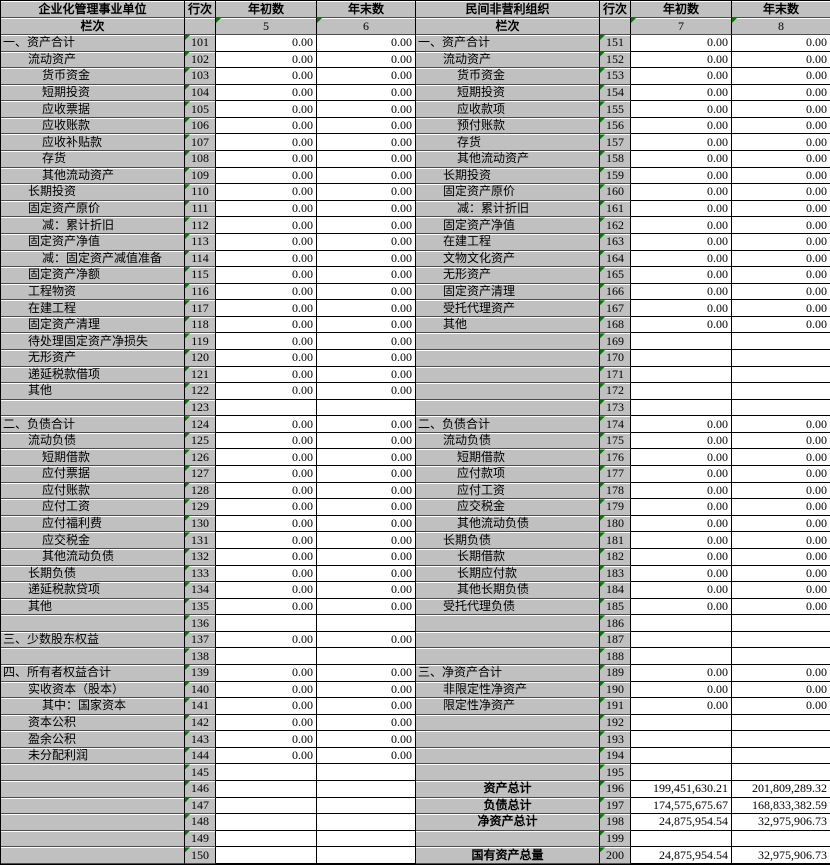 The height and width of the screenshot is (865, 830). Describe the element at coordinates (681, 789) in the screenshot. I see `begin-of-year-value-cell: 199,451,630.21` at that location.